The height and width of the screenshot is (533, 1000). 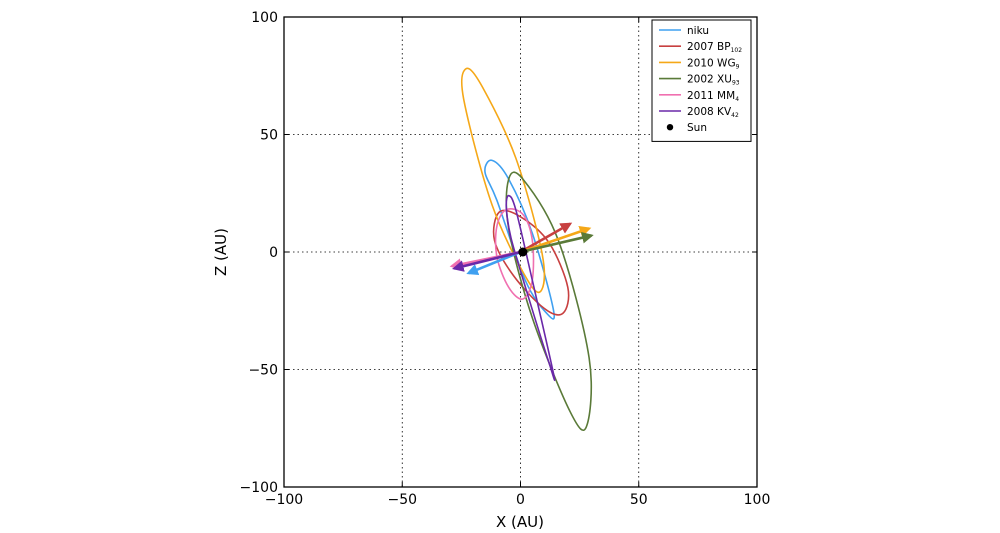 What do you see at coordinates (713, 112) in the screenshot?
I see `legend-label: 2008 KV42` at bounding box center [713, 112].